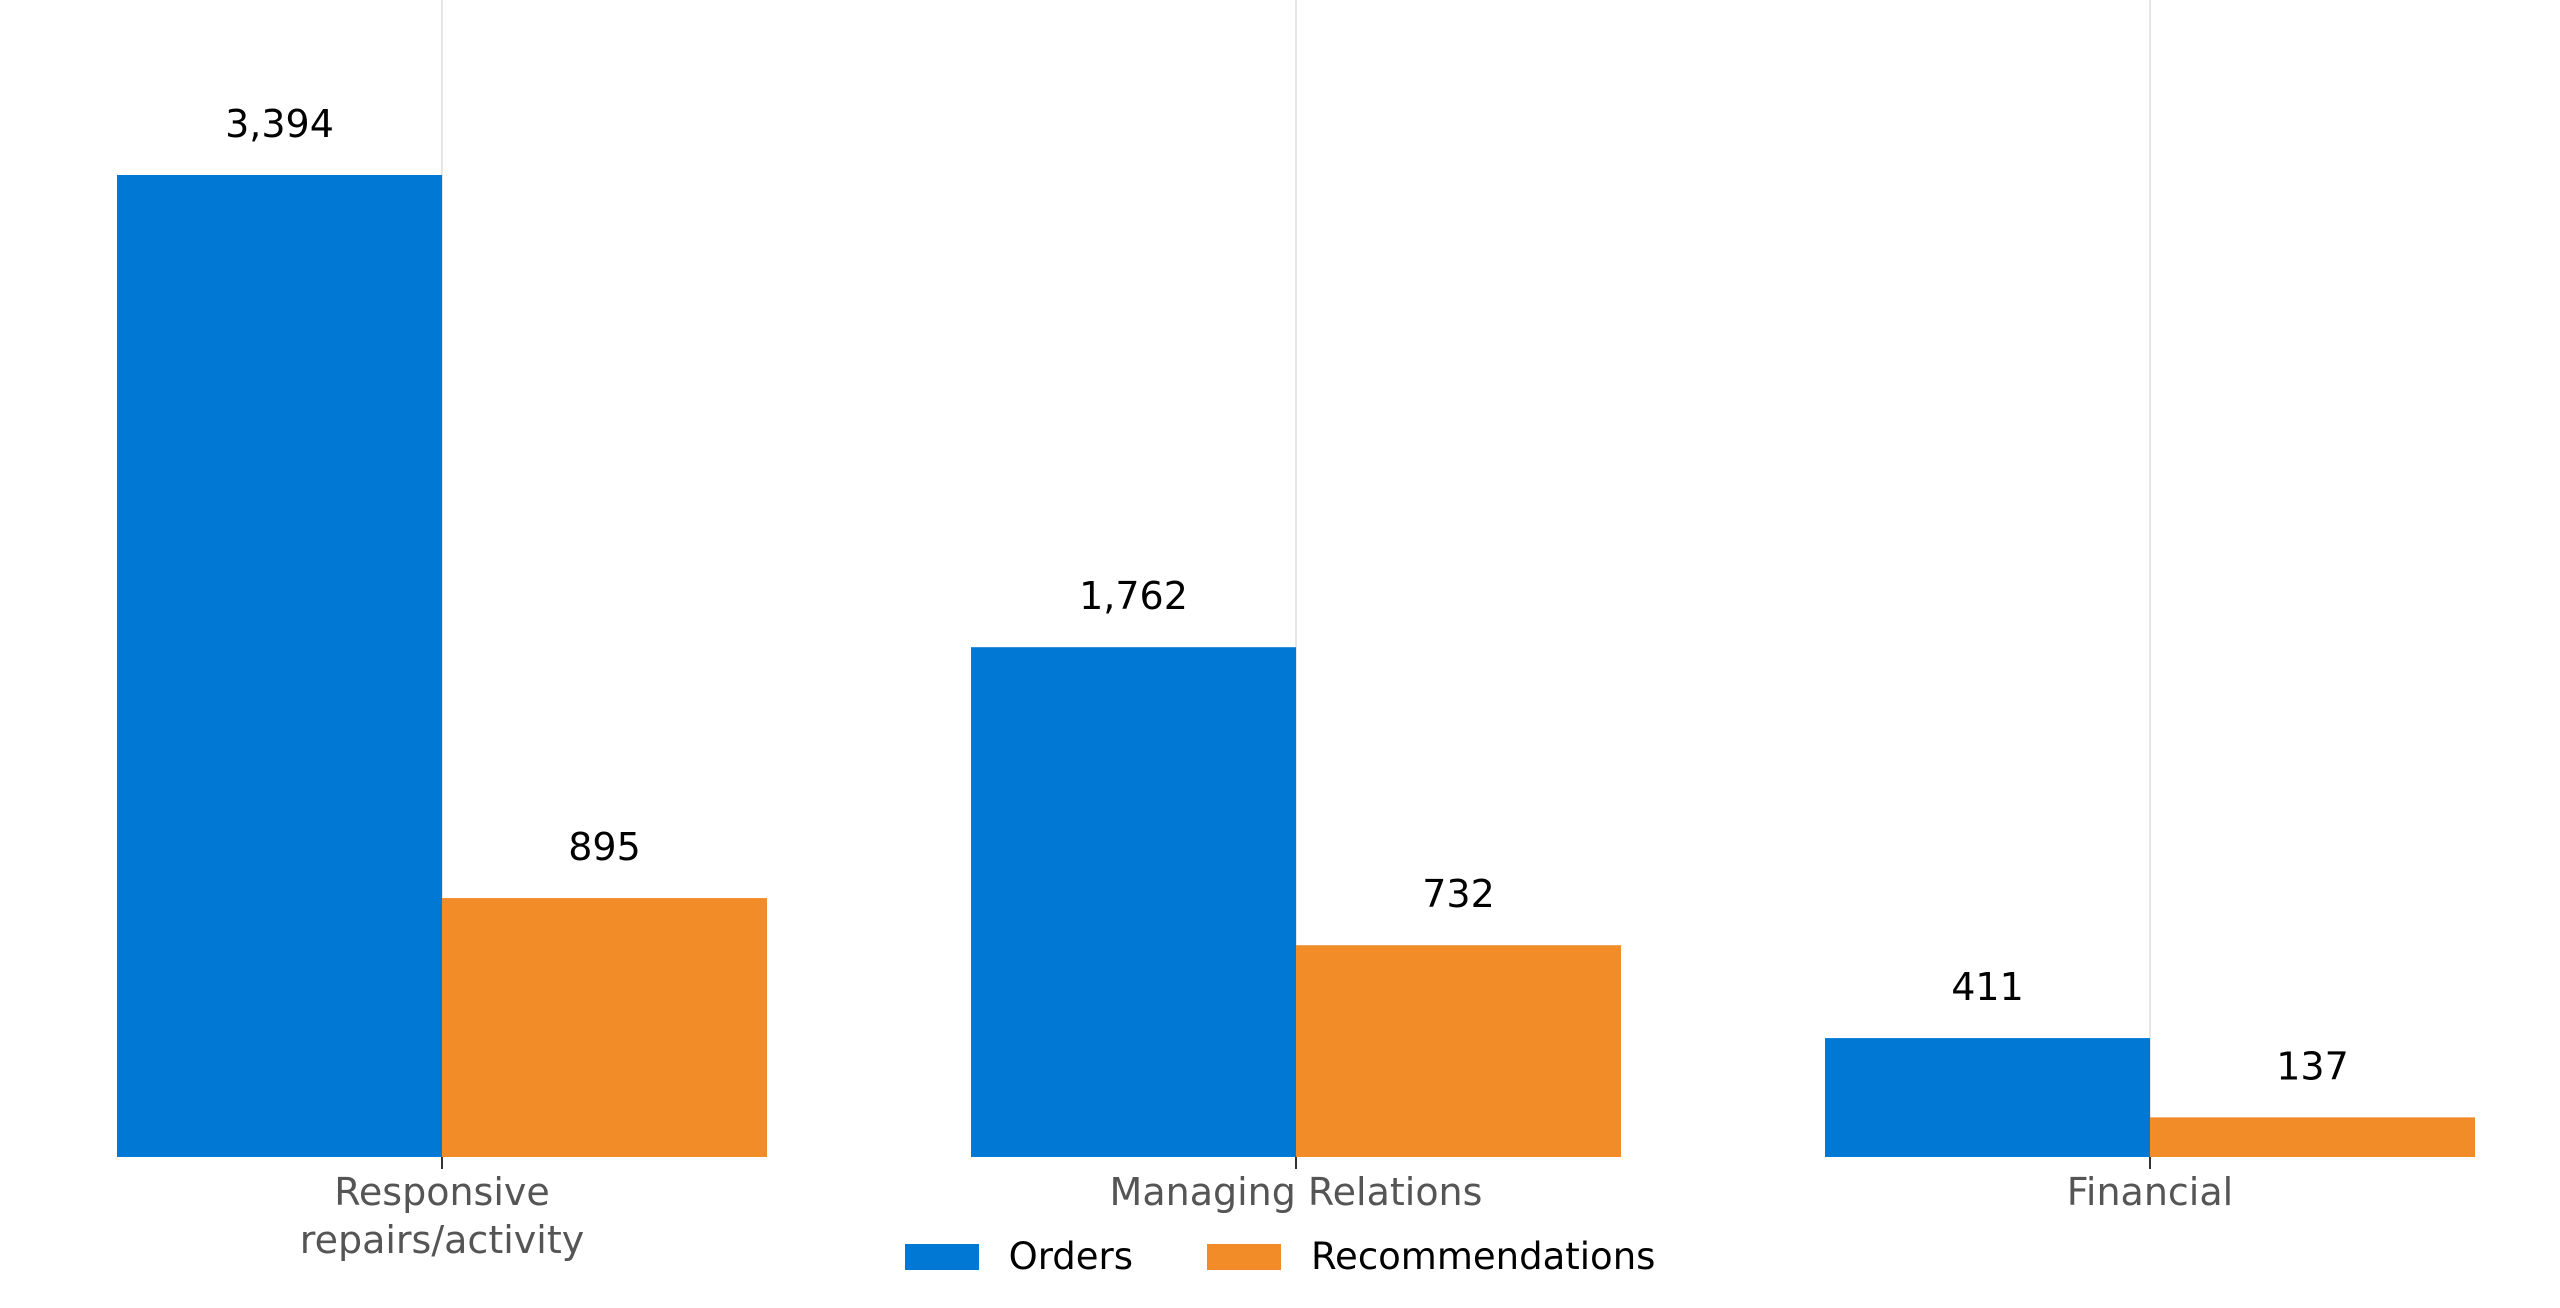 This screenshot has width=2560, height=1308. I want to click on bar-recommendations-financial, so click(2312, 1137).